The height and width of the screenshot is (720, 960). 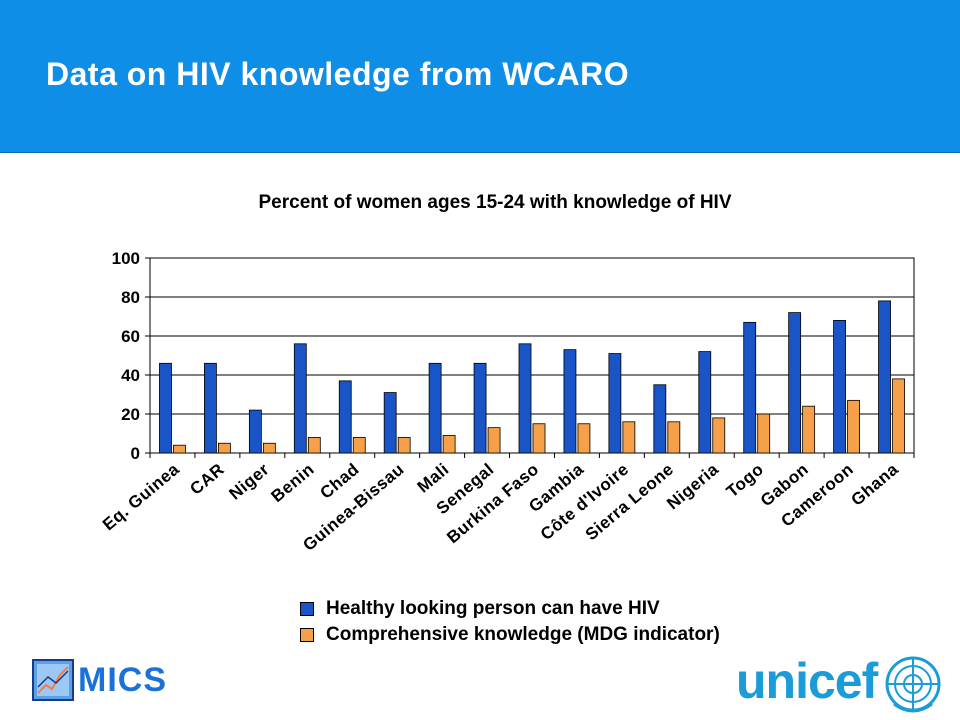 I want to click on mics-logo: MICS, so click(x=107, y=682).